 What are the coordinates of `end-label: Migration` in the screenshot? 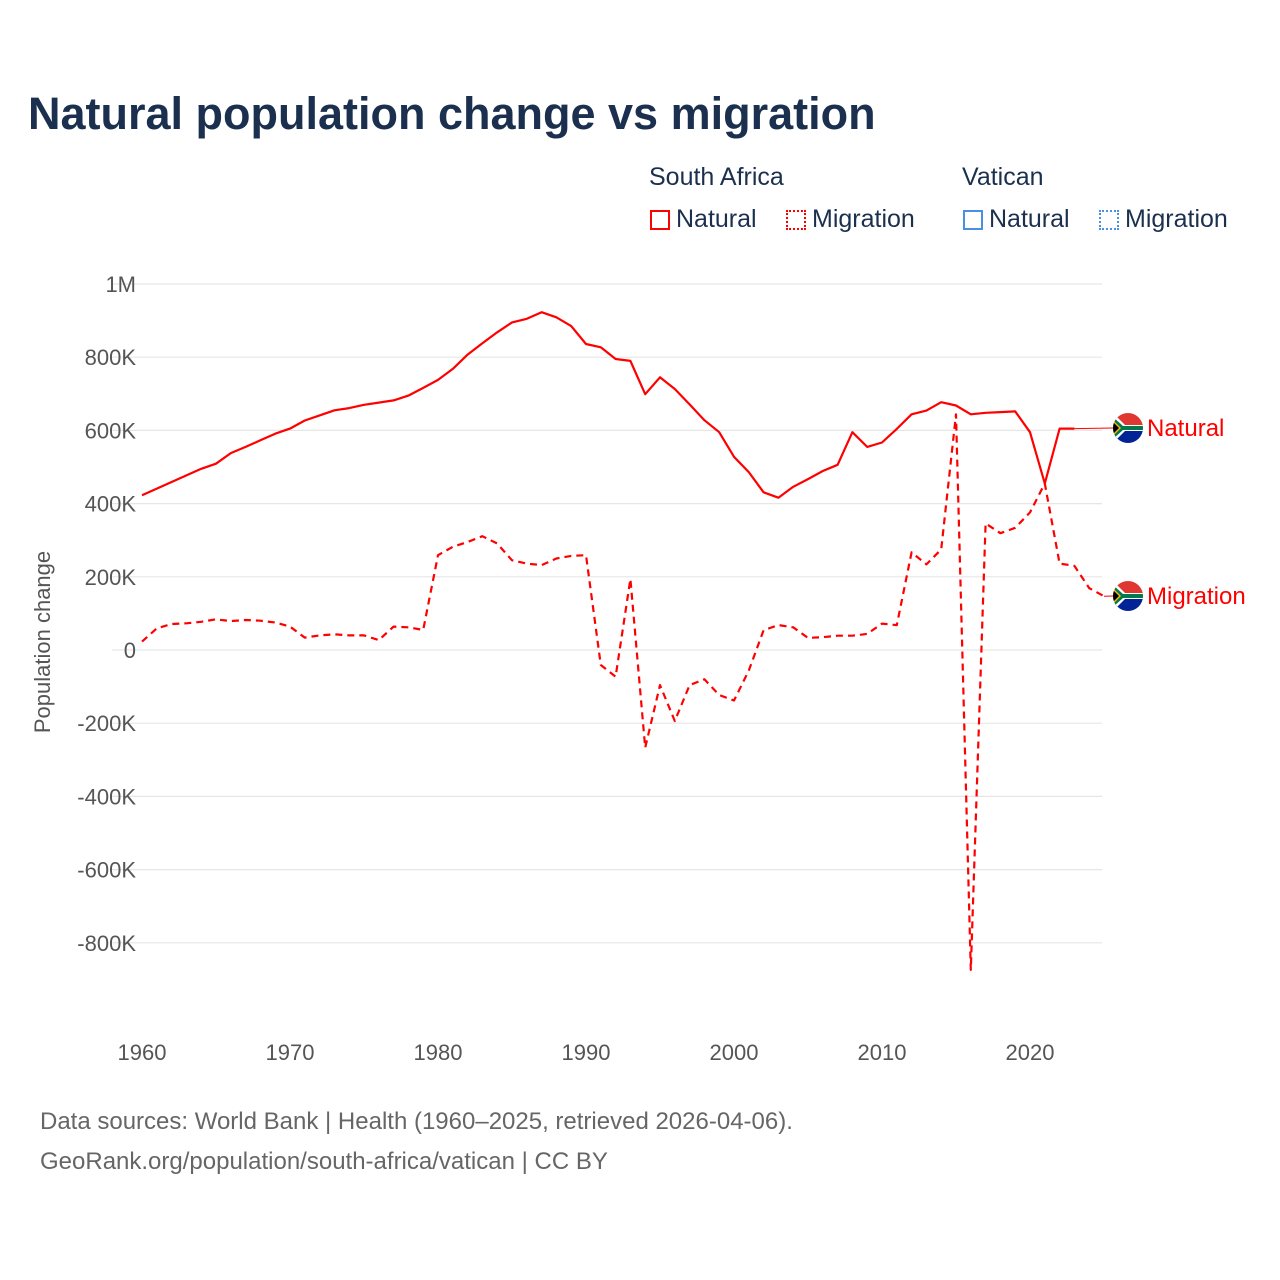 It's located at (1196, 596).